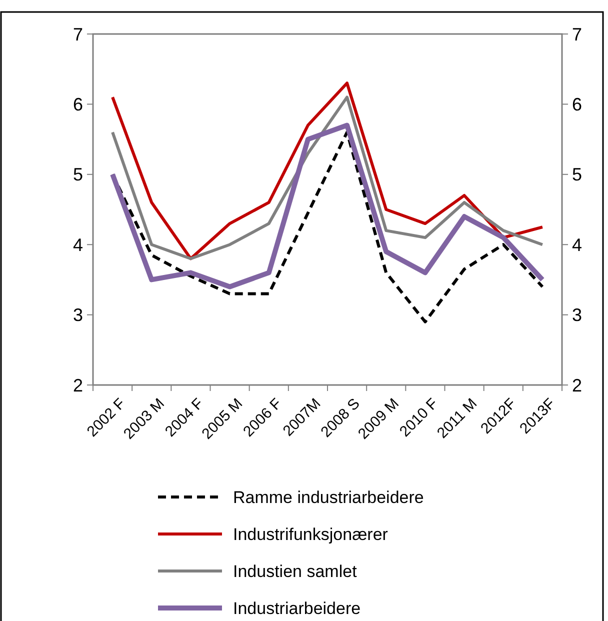 This screenshot has width=608, height=621. Describe the element at coordinates (77, 315) in the screenshot. I see `y-tick-label: 3` at that location.